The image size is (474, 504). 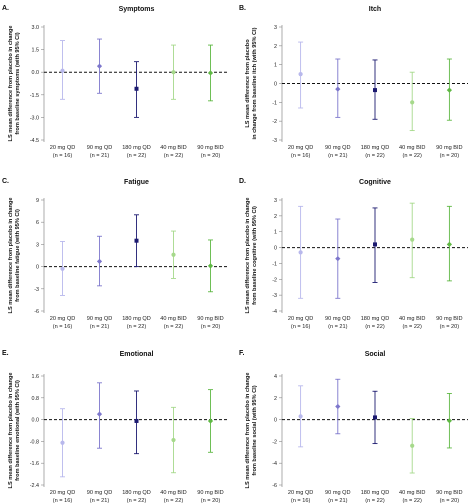 I want to click on y-tick-label: -1.5, so click(x=34, y=96).